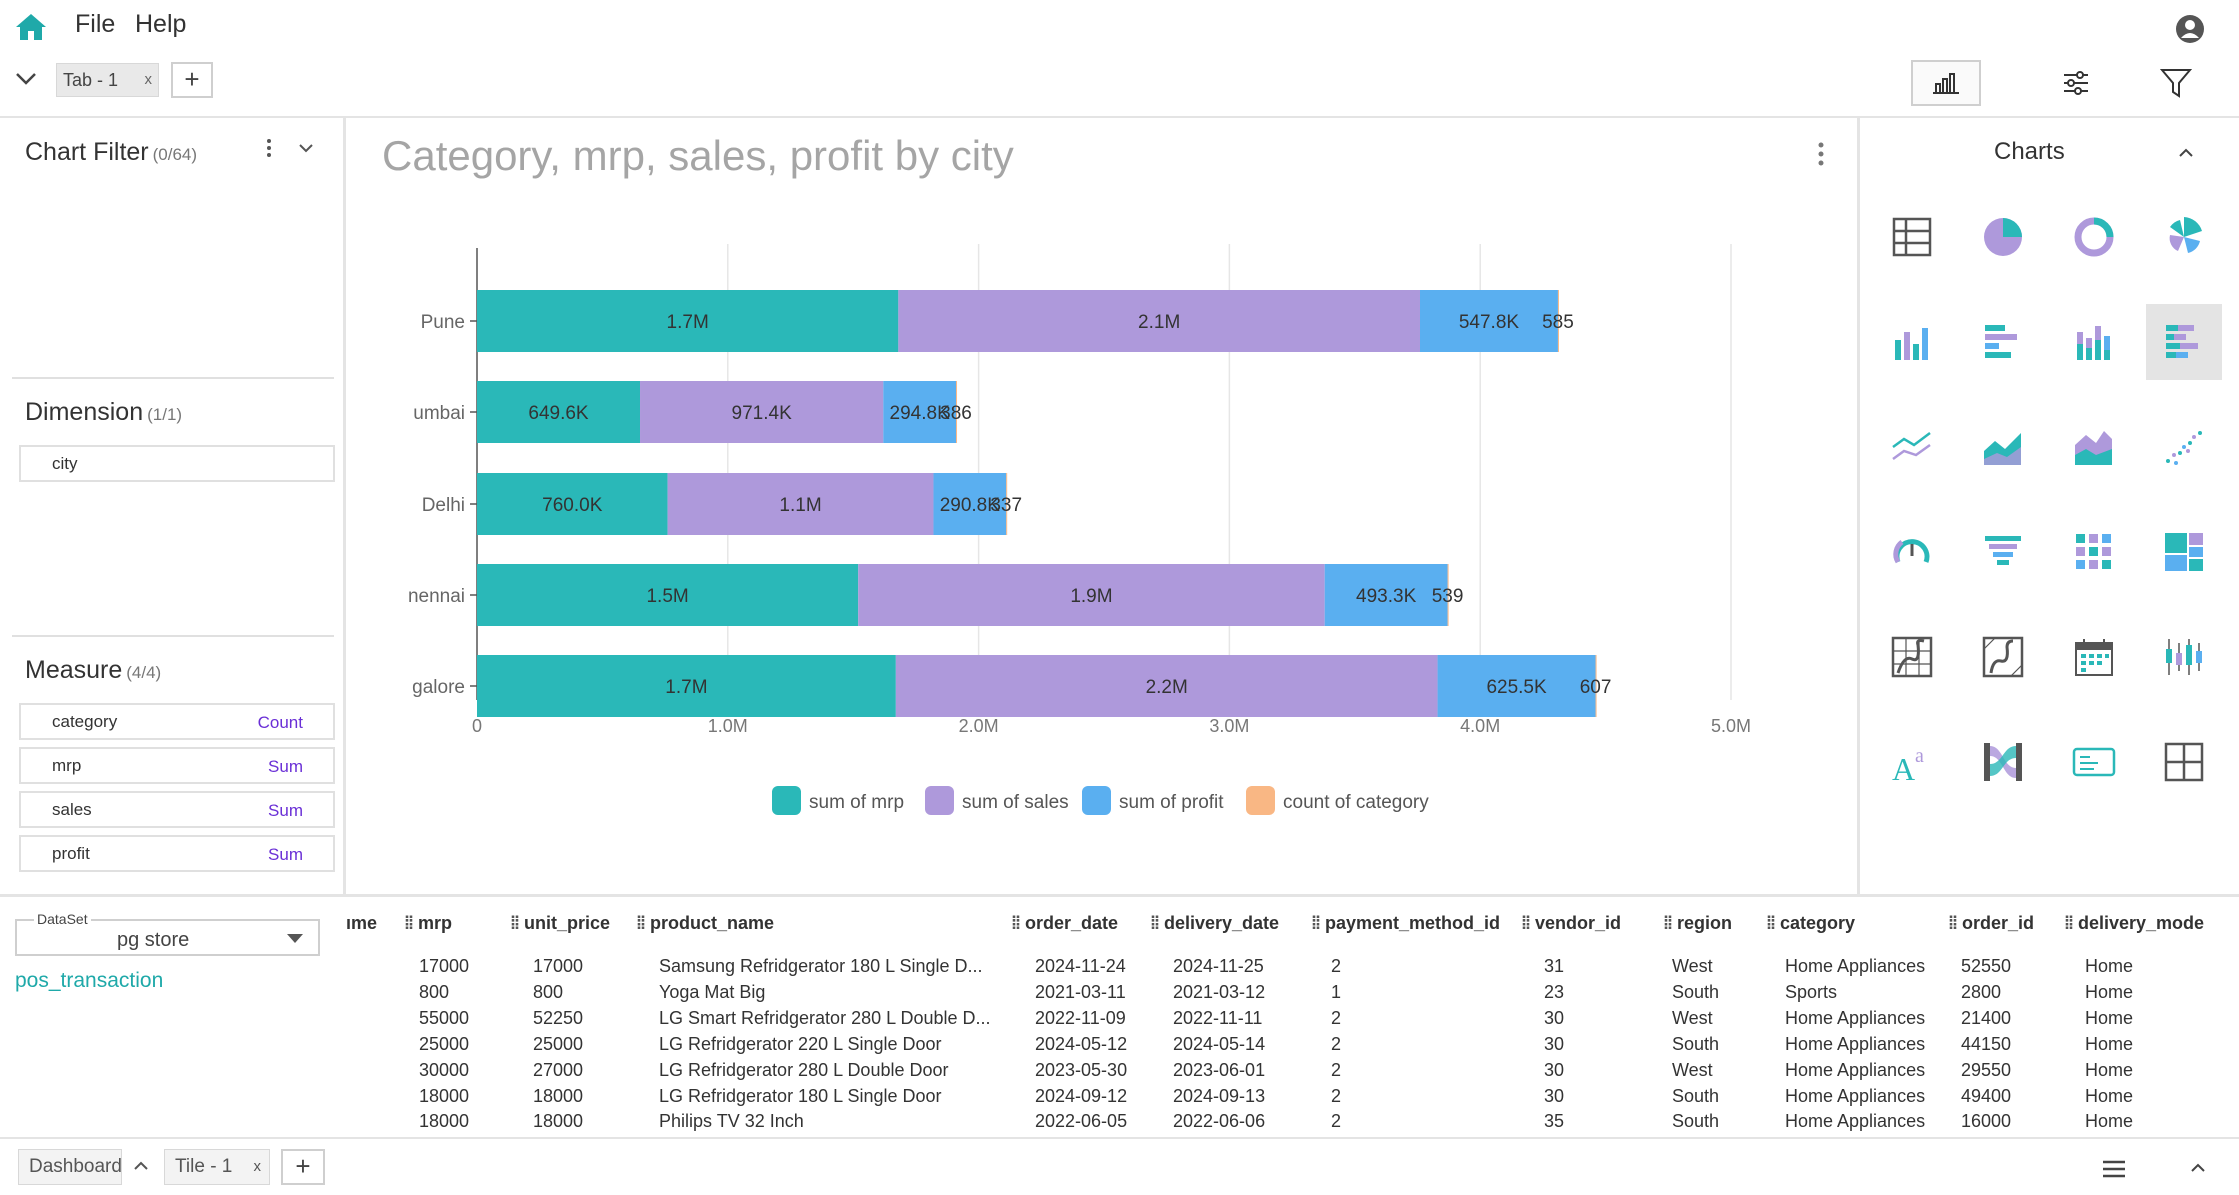 The height and width of the screenshot is (1195, 2239). I want to click on chart-type-funnel, so click(2003, 552).